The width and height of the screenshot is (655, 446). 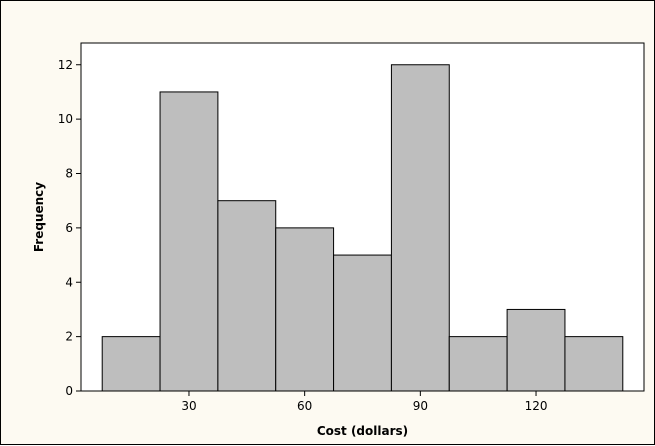 I want to click on x-tick-label: 60, so click(x=304, y=406).